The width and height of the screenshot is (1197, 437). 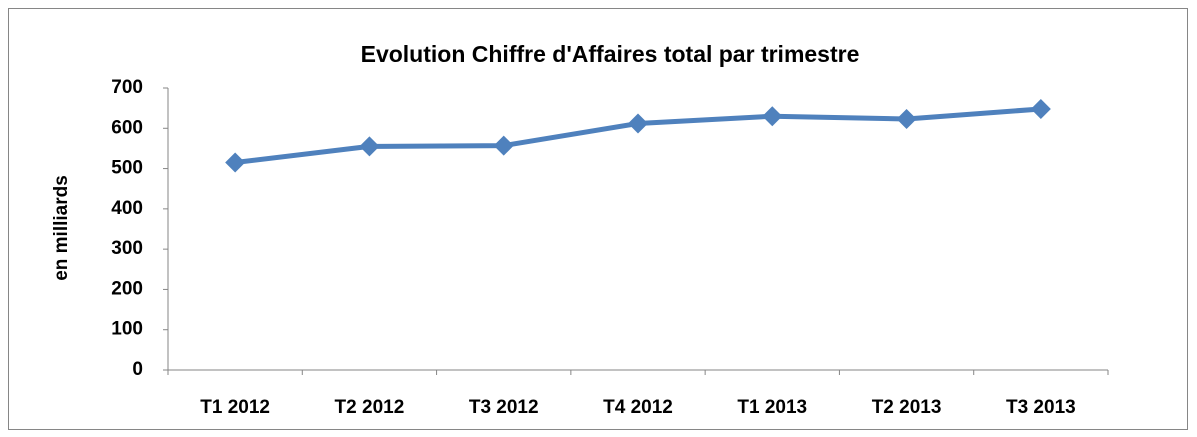 I want to click on y-tick-label: 700, so click(x=127, y=87).